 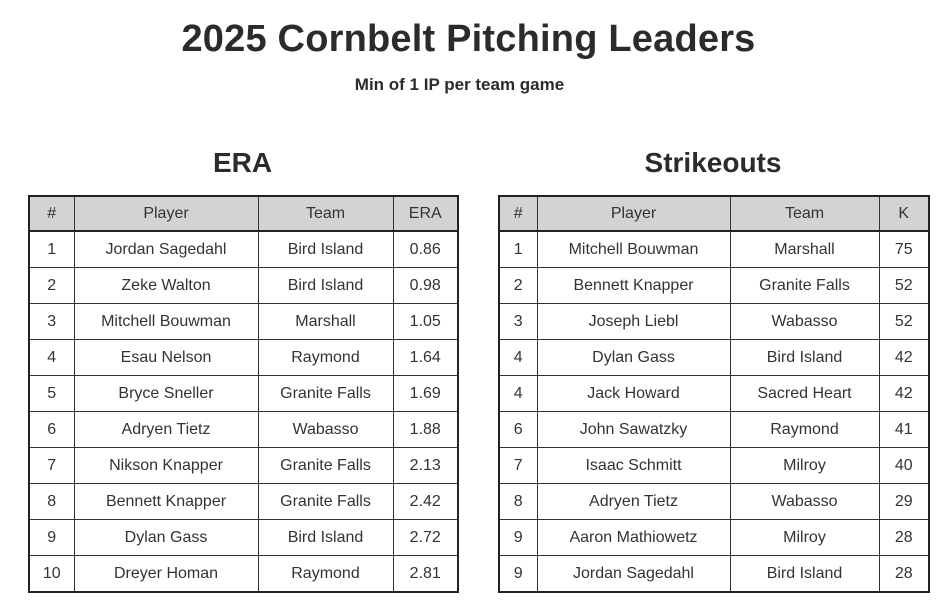 What do you see at coordinates (425, 501) in the screenshot?
I see `era-cell: 2.42` at bounding box center [425, 501].